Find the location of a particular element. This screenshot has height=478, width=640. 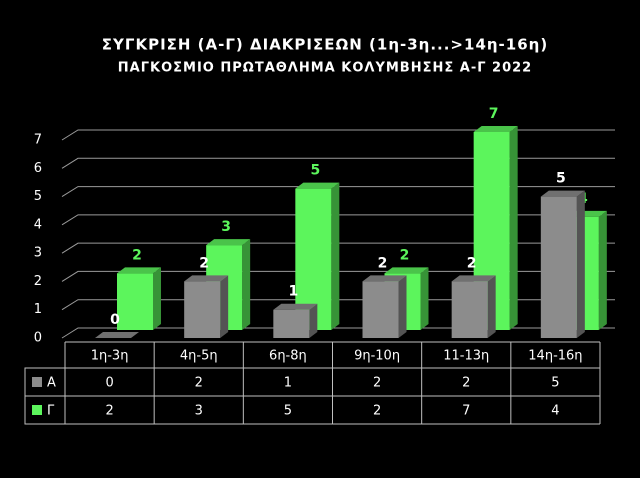

y-tick-label: 1 is located at coordinates (38, 309).